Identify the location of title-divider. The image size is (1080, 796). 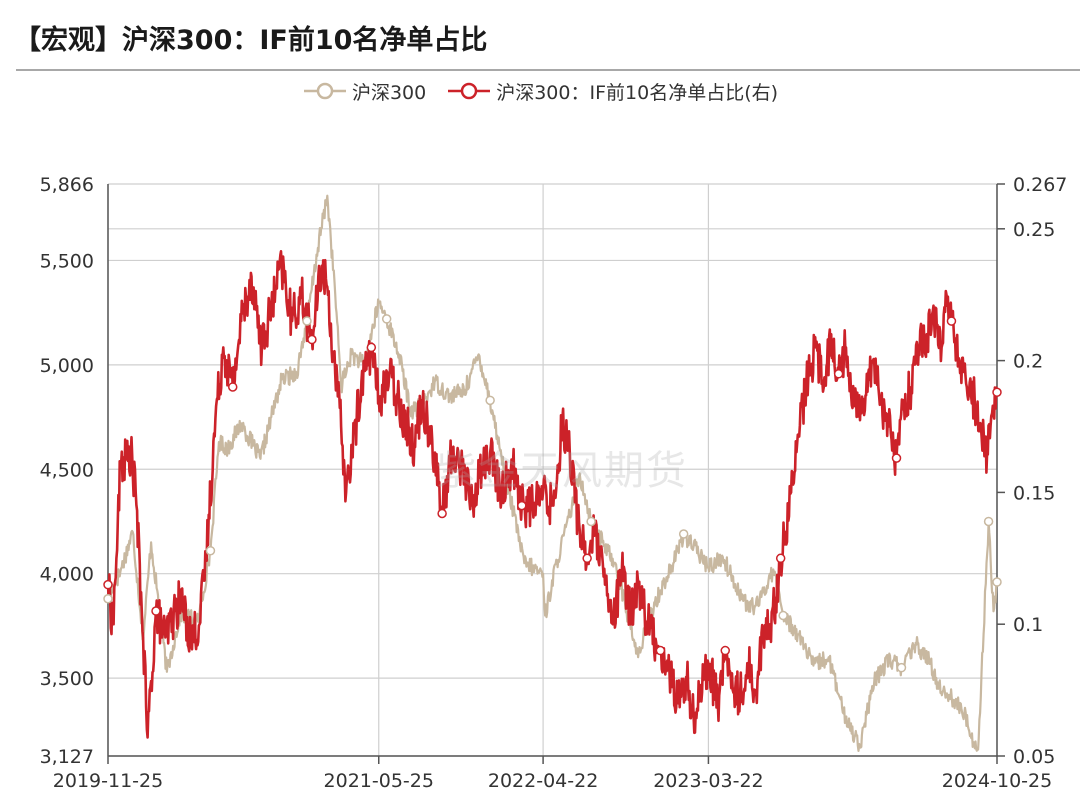
(548, 70).